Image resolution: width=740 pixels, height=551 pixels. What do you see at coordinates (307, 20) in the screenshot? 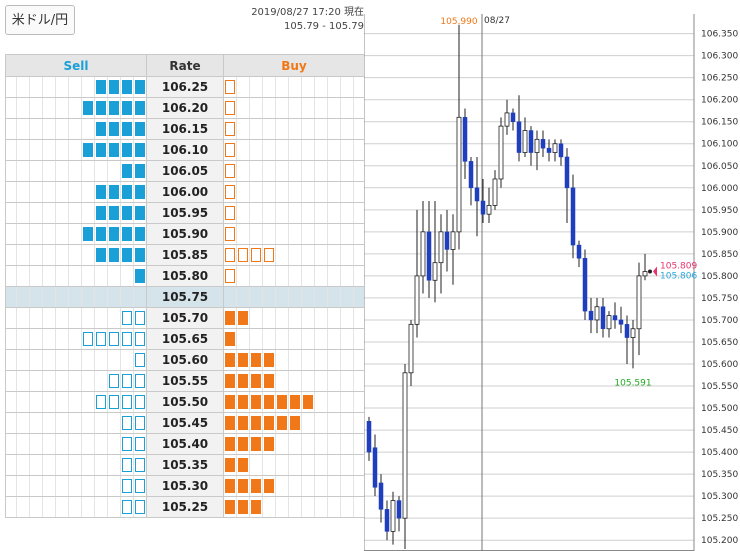
I see `timestamp: 2019/08/27 17:20 現在 105.79 - 105.79` at bounding box center [307, 20].